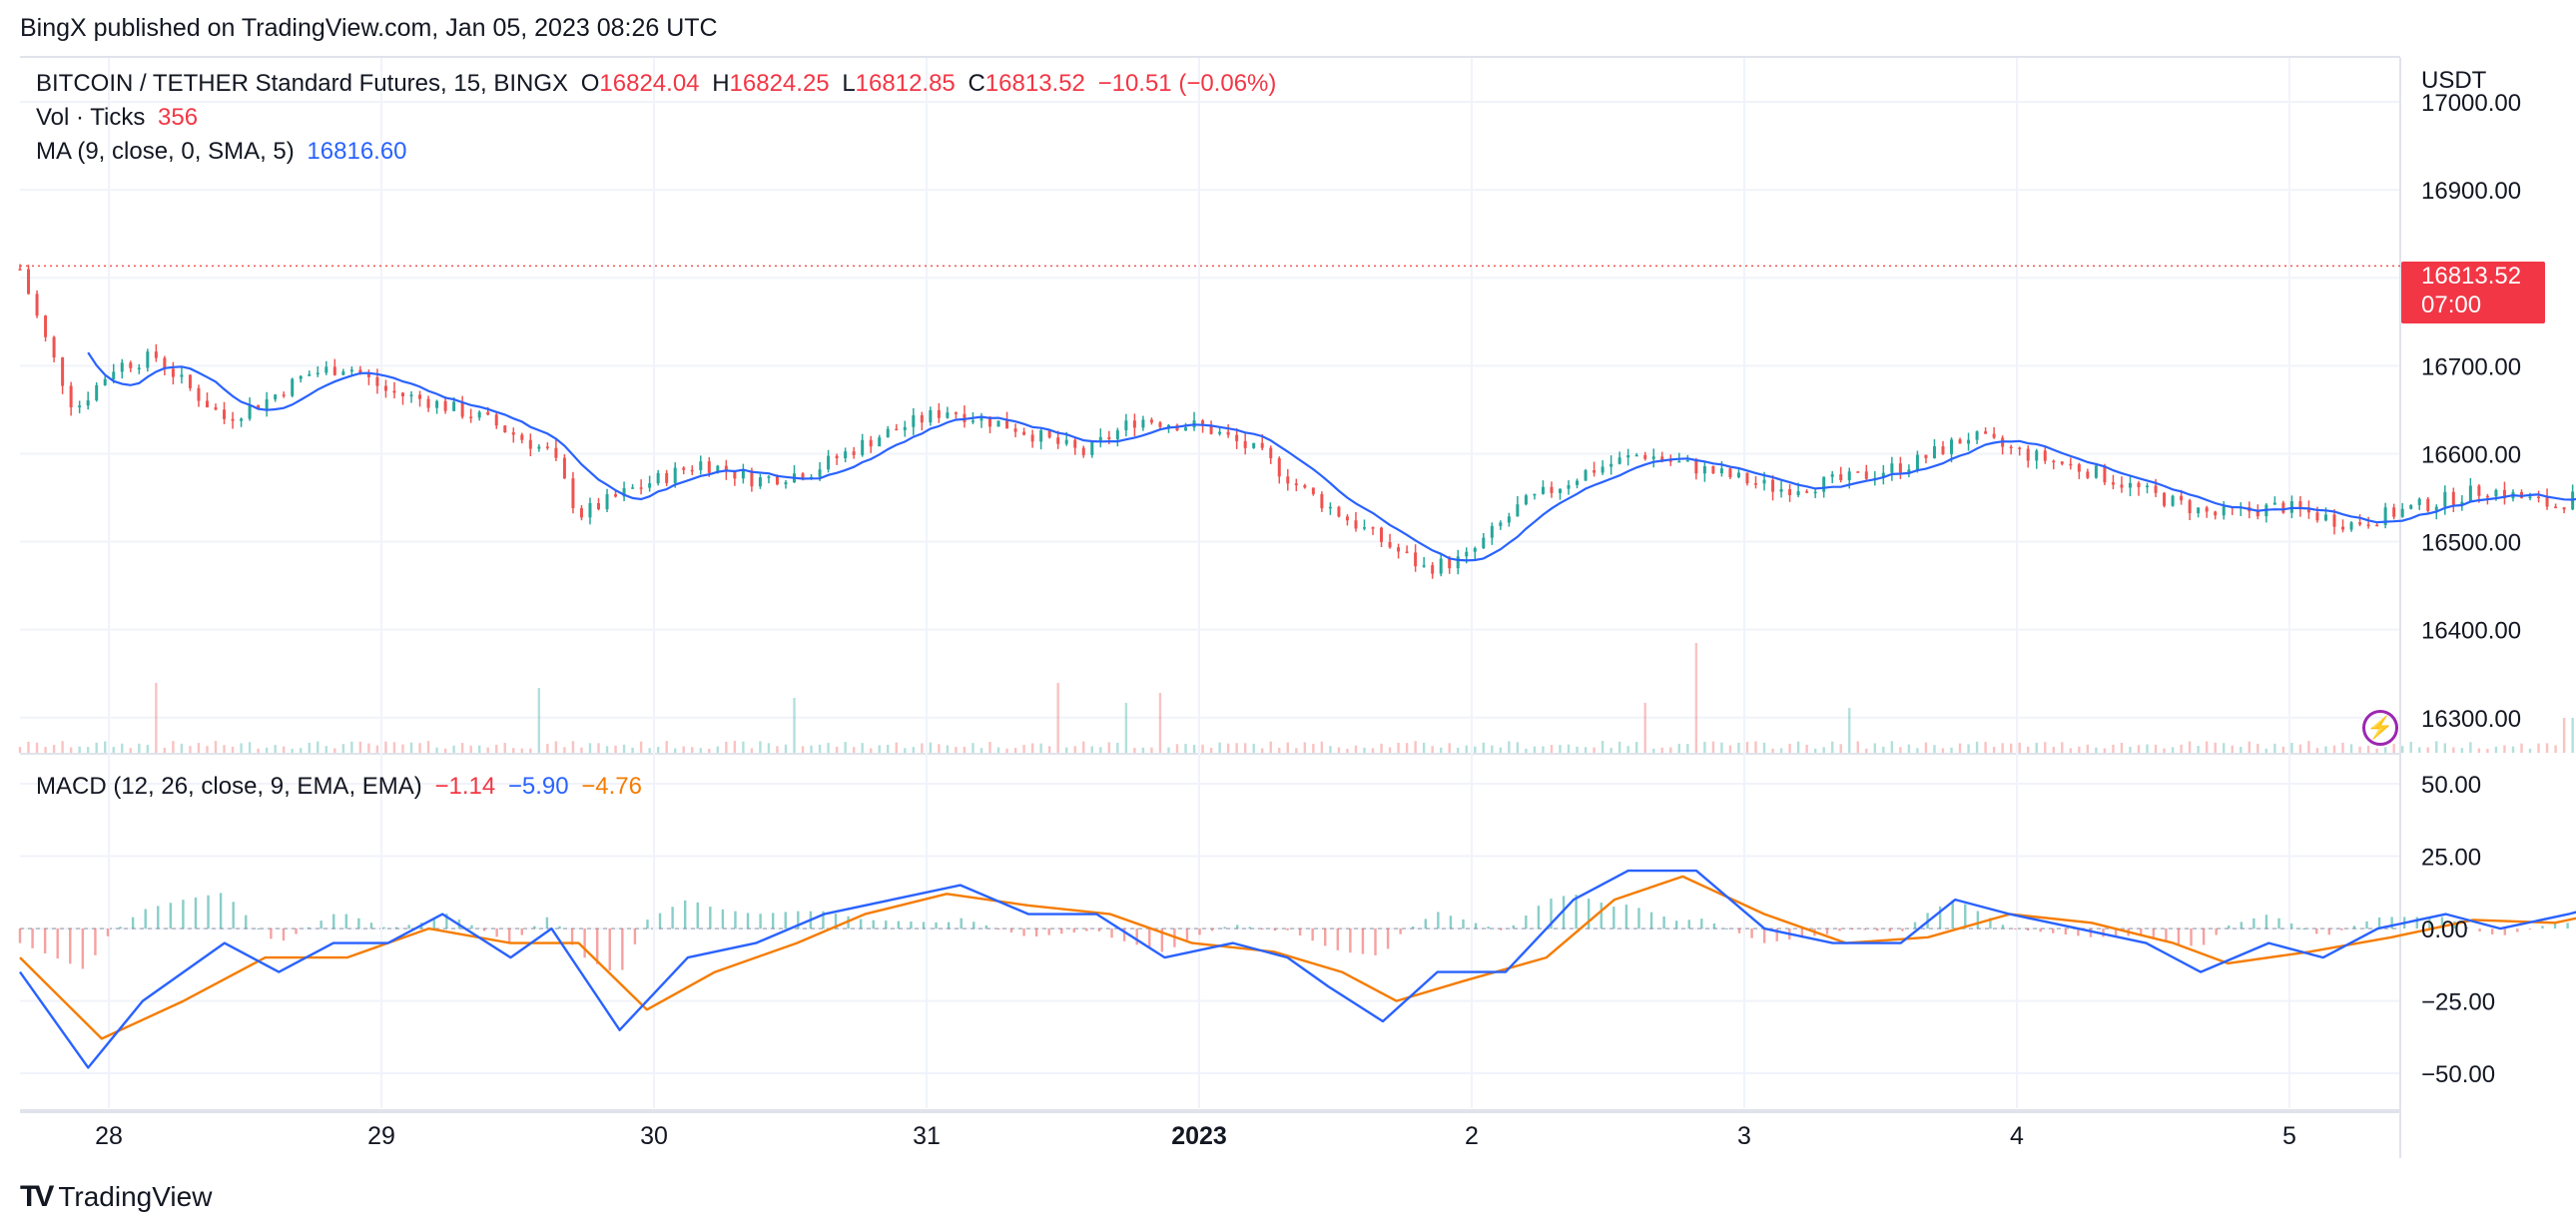  Describe the element at coordinates (2471, 631) in the screenshot. I see `price-tick-label: 16400.00` at that location.